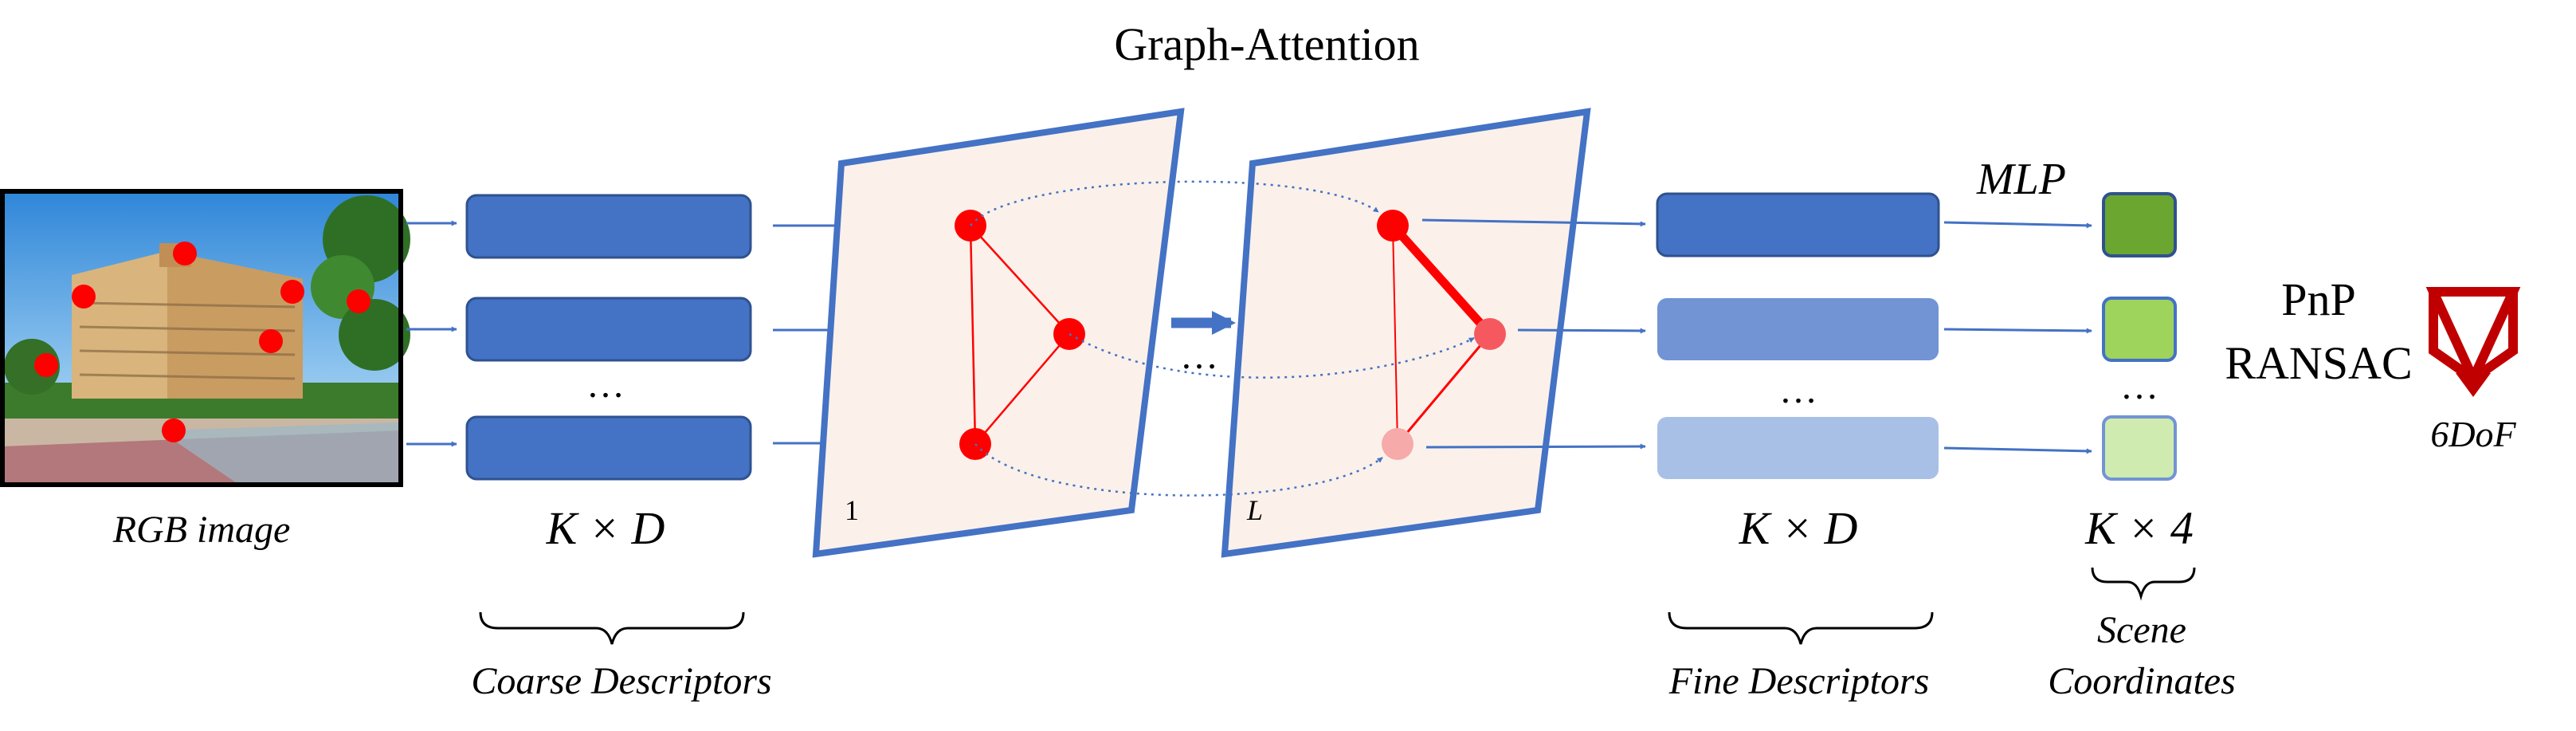 This screenshot has height=731, width=2576. What do you see at coordinates (2473, 385) in the screenshot?
I see `pose-icon-tip` at bounding box center [2473, 385].